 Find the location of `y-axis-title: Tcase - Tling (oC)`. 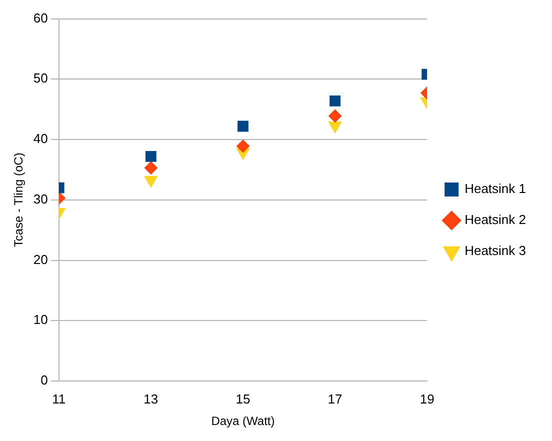

y-axis-title: Tcase - Tling (oC) is located at coordinates (19, 200).